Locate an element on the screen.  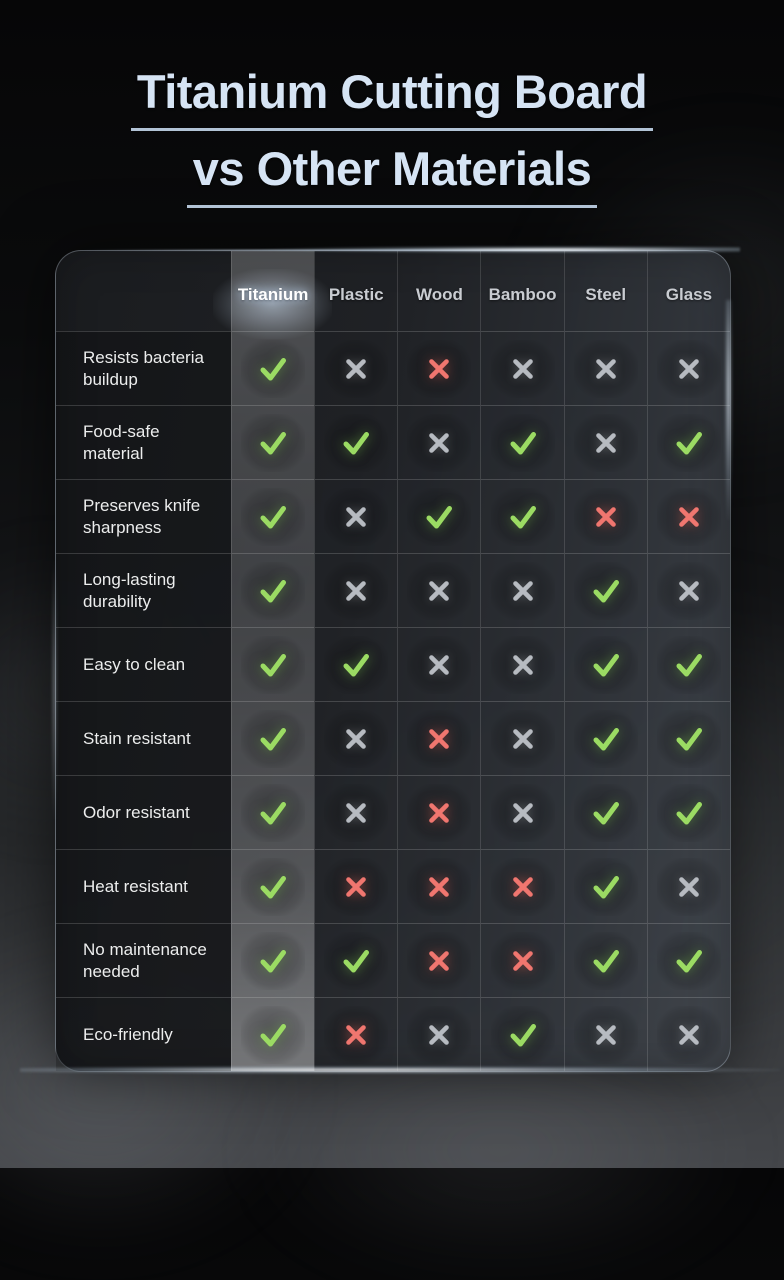
title-text: vs Other Materials is located at coordinates (392, 174).